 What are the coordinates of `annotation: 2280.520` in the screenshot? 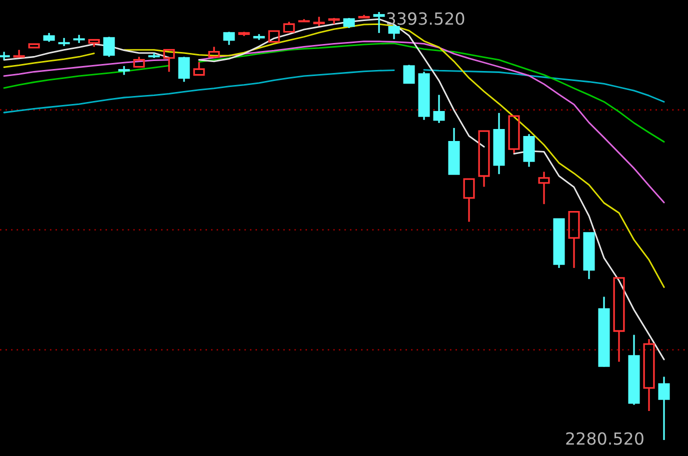 It's located at (605, 438).